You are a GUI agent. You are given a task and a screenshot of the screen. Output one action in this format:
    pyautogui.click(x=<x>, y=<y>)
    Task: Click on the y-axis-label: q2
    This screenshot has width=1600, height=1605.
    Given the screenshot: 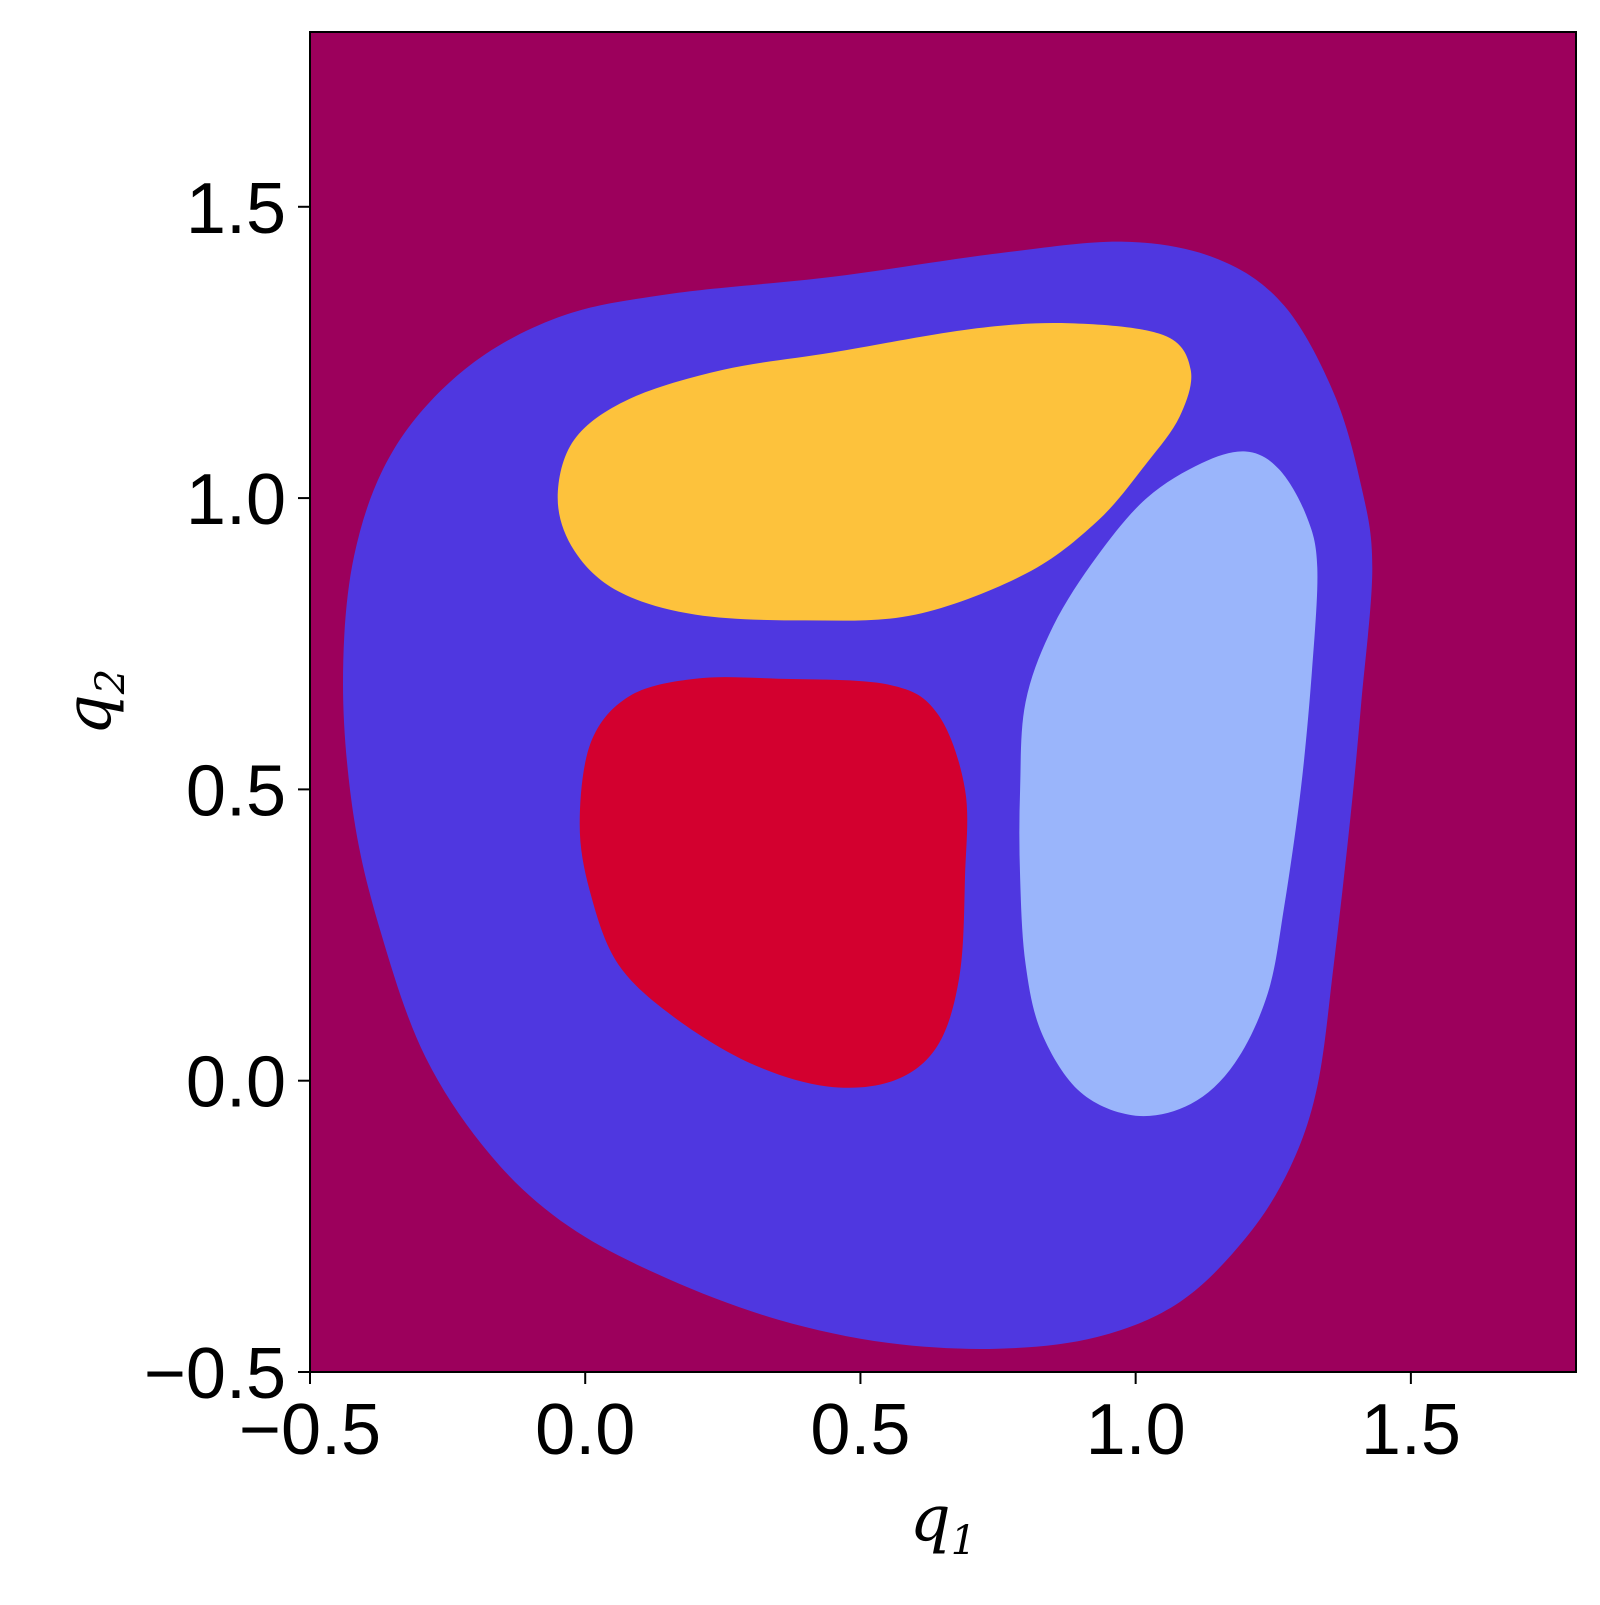 What is the action you would take?
    pyautogui.click(x=93, y=702)
    